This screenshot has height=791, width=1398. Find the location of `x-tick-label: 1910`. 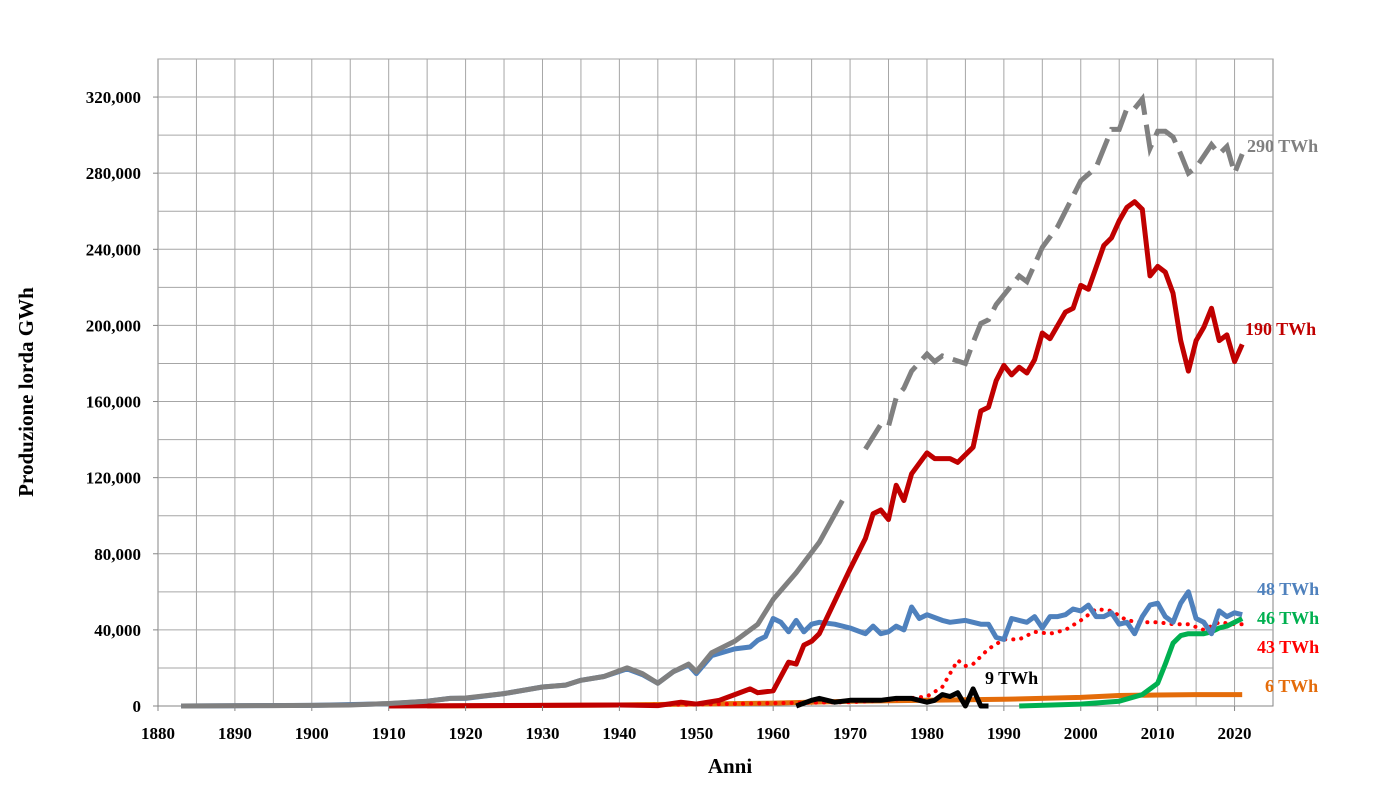

x-tick-label: 1910 is located at coordinates (389, 733).